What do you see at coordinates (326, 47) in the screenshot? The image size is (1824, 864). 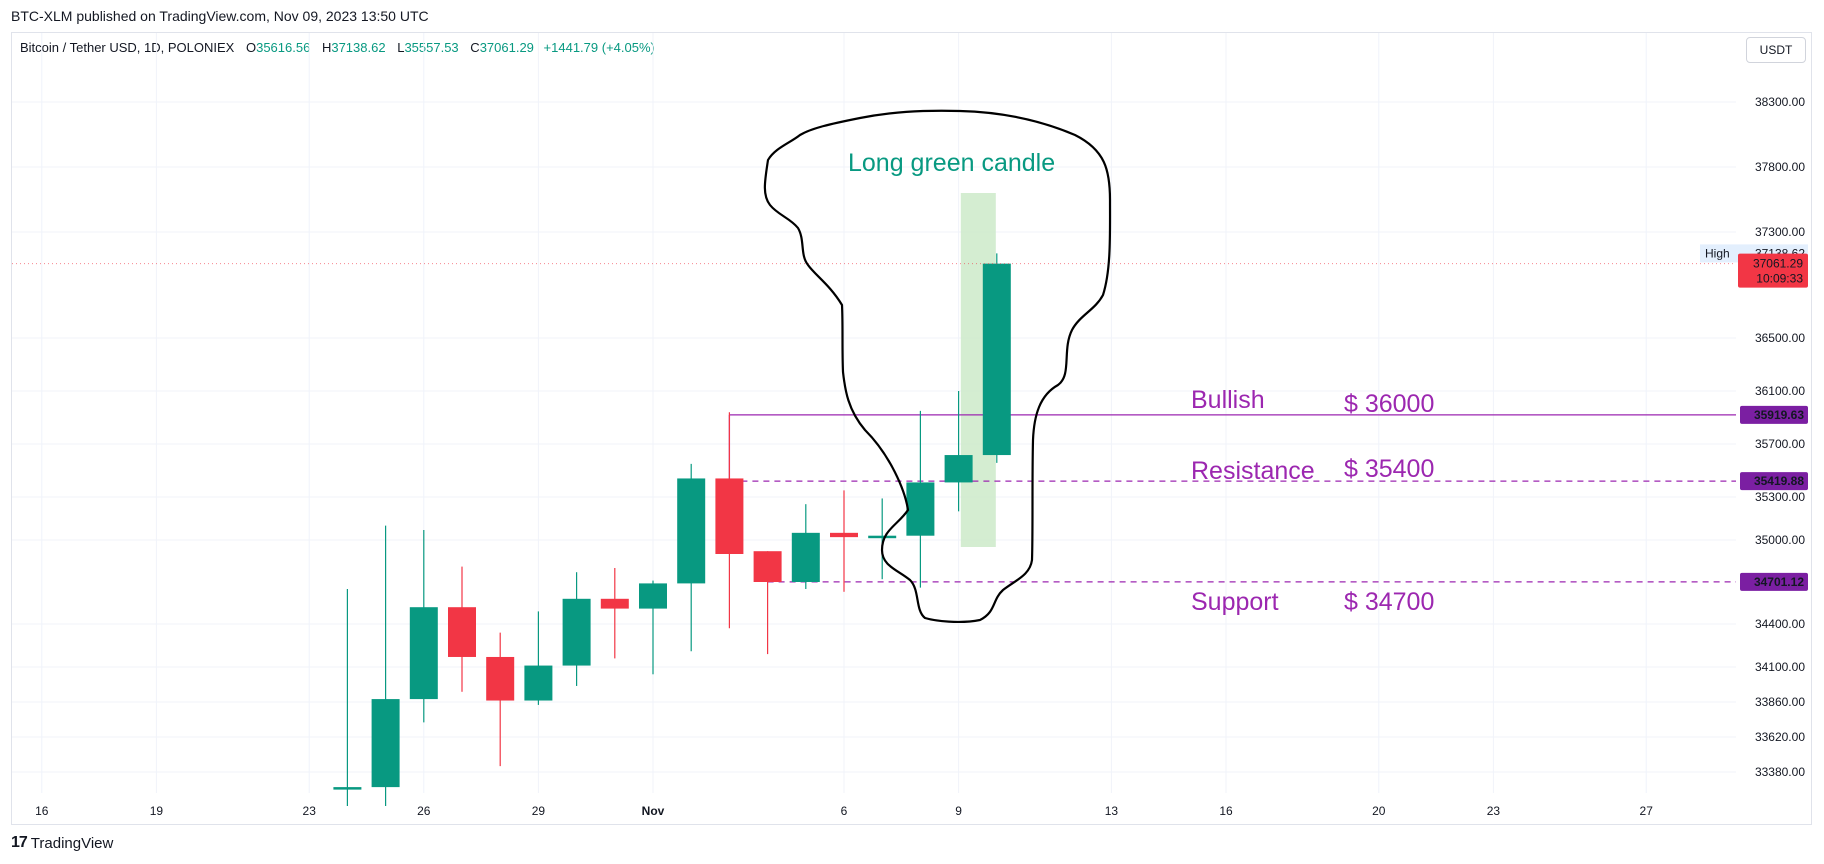 I see `high-label: H` at bounding box center [326, 47].